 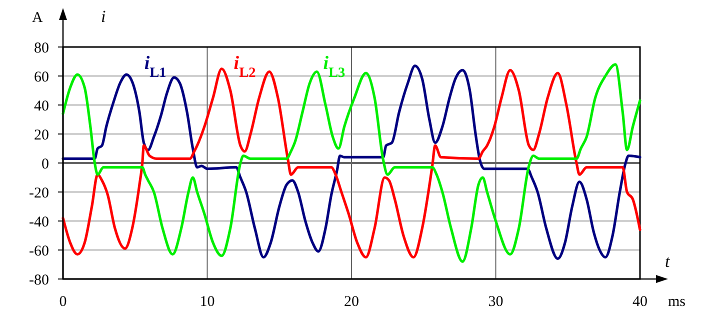 I want to click on y-tick-label: 20, so click(x=41, y=135).